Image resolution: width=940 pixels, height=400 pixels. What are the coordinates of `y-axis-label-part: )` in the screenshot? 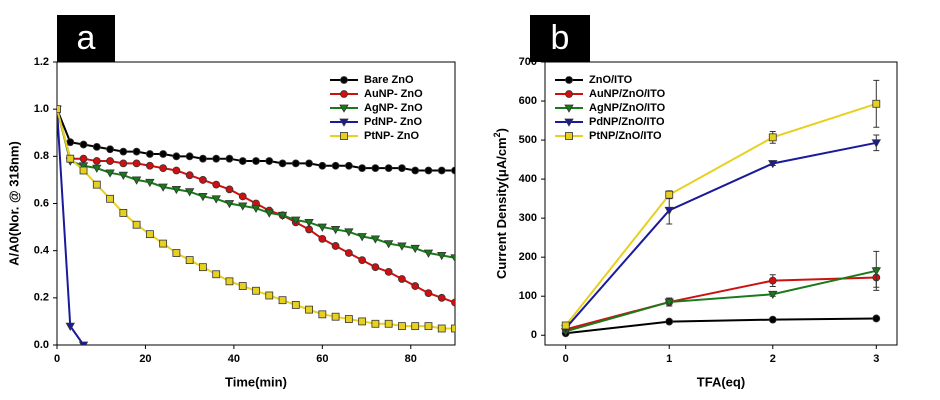 It's located at (501, 130).